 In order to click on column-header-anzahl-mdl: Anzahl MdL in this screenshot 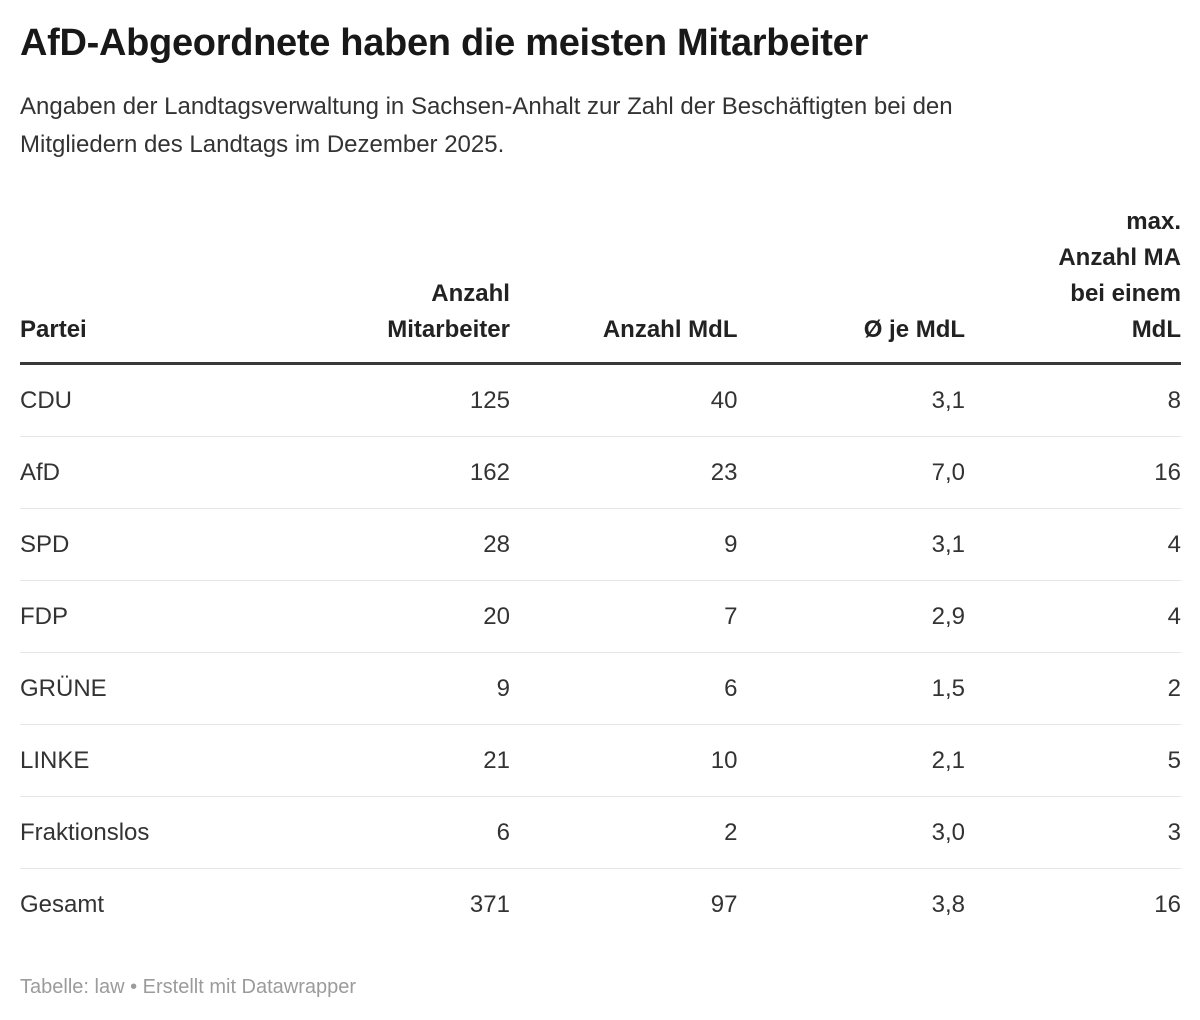, I will do `click(623, 284)`.